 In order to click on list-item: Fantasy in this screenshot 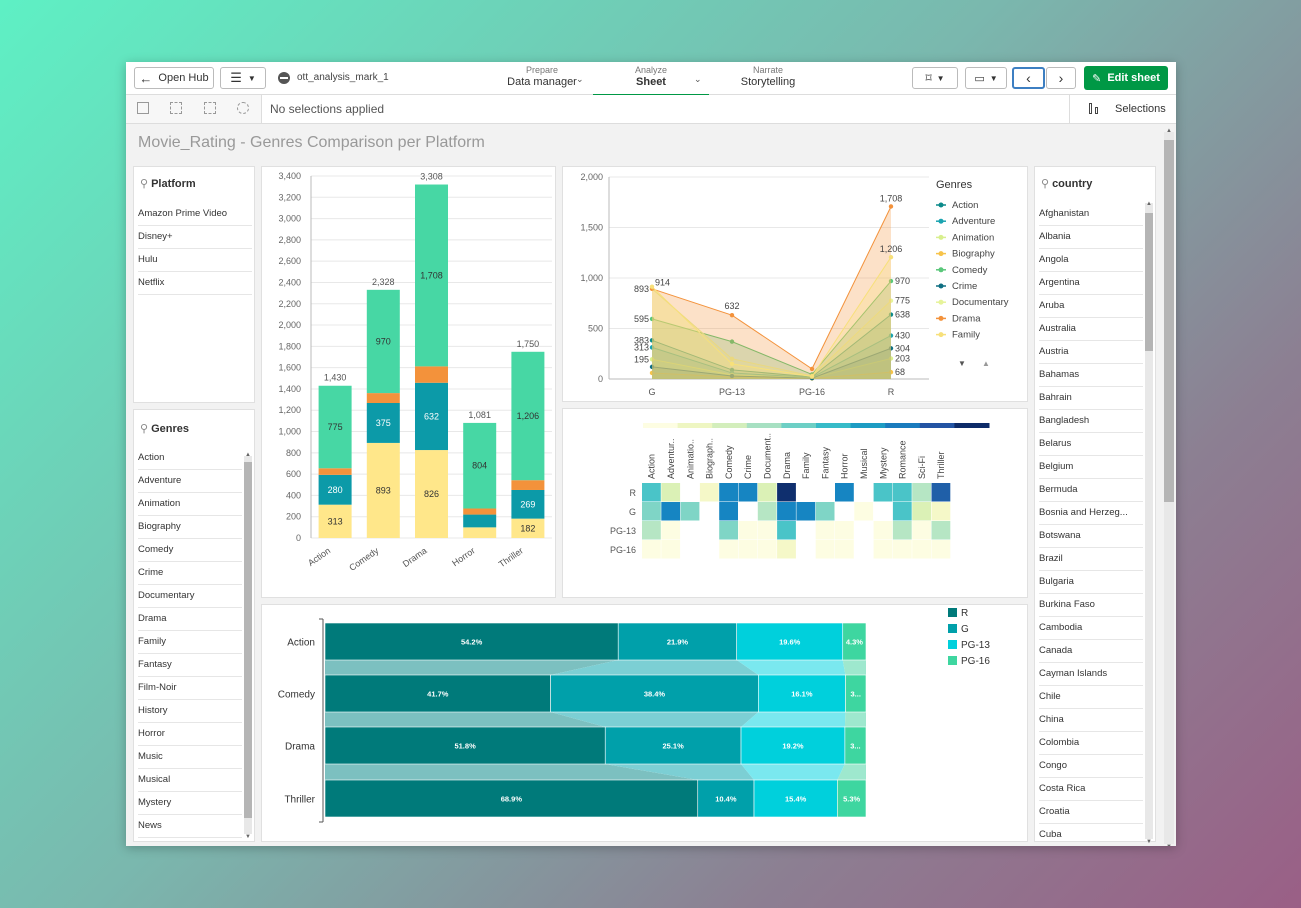, I will do `click(190, 665)`.